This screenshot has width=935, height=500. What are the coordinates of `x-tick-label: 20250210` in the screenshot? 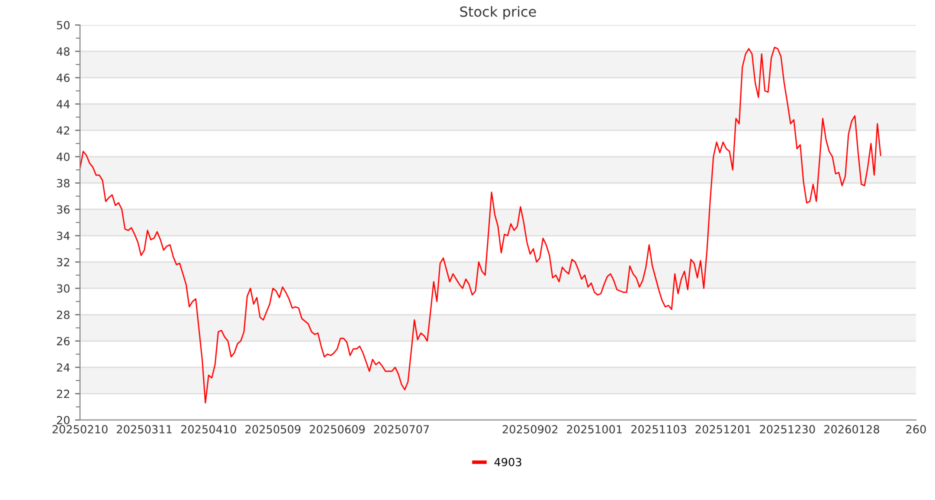 It's located at (80, 429).